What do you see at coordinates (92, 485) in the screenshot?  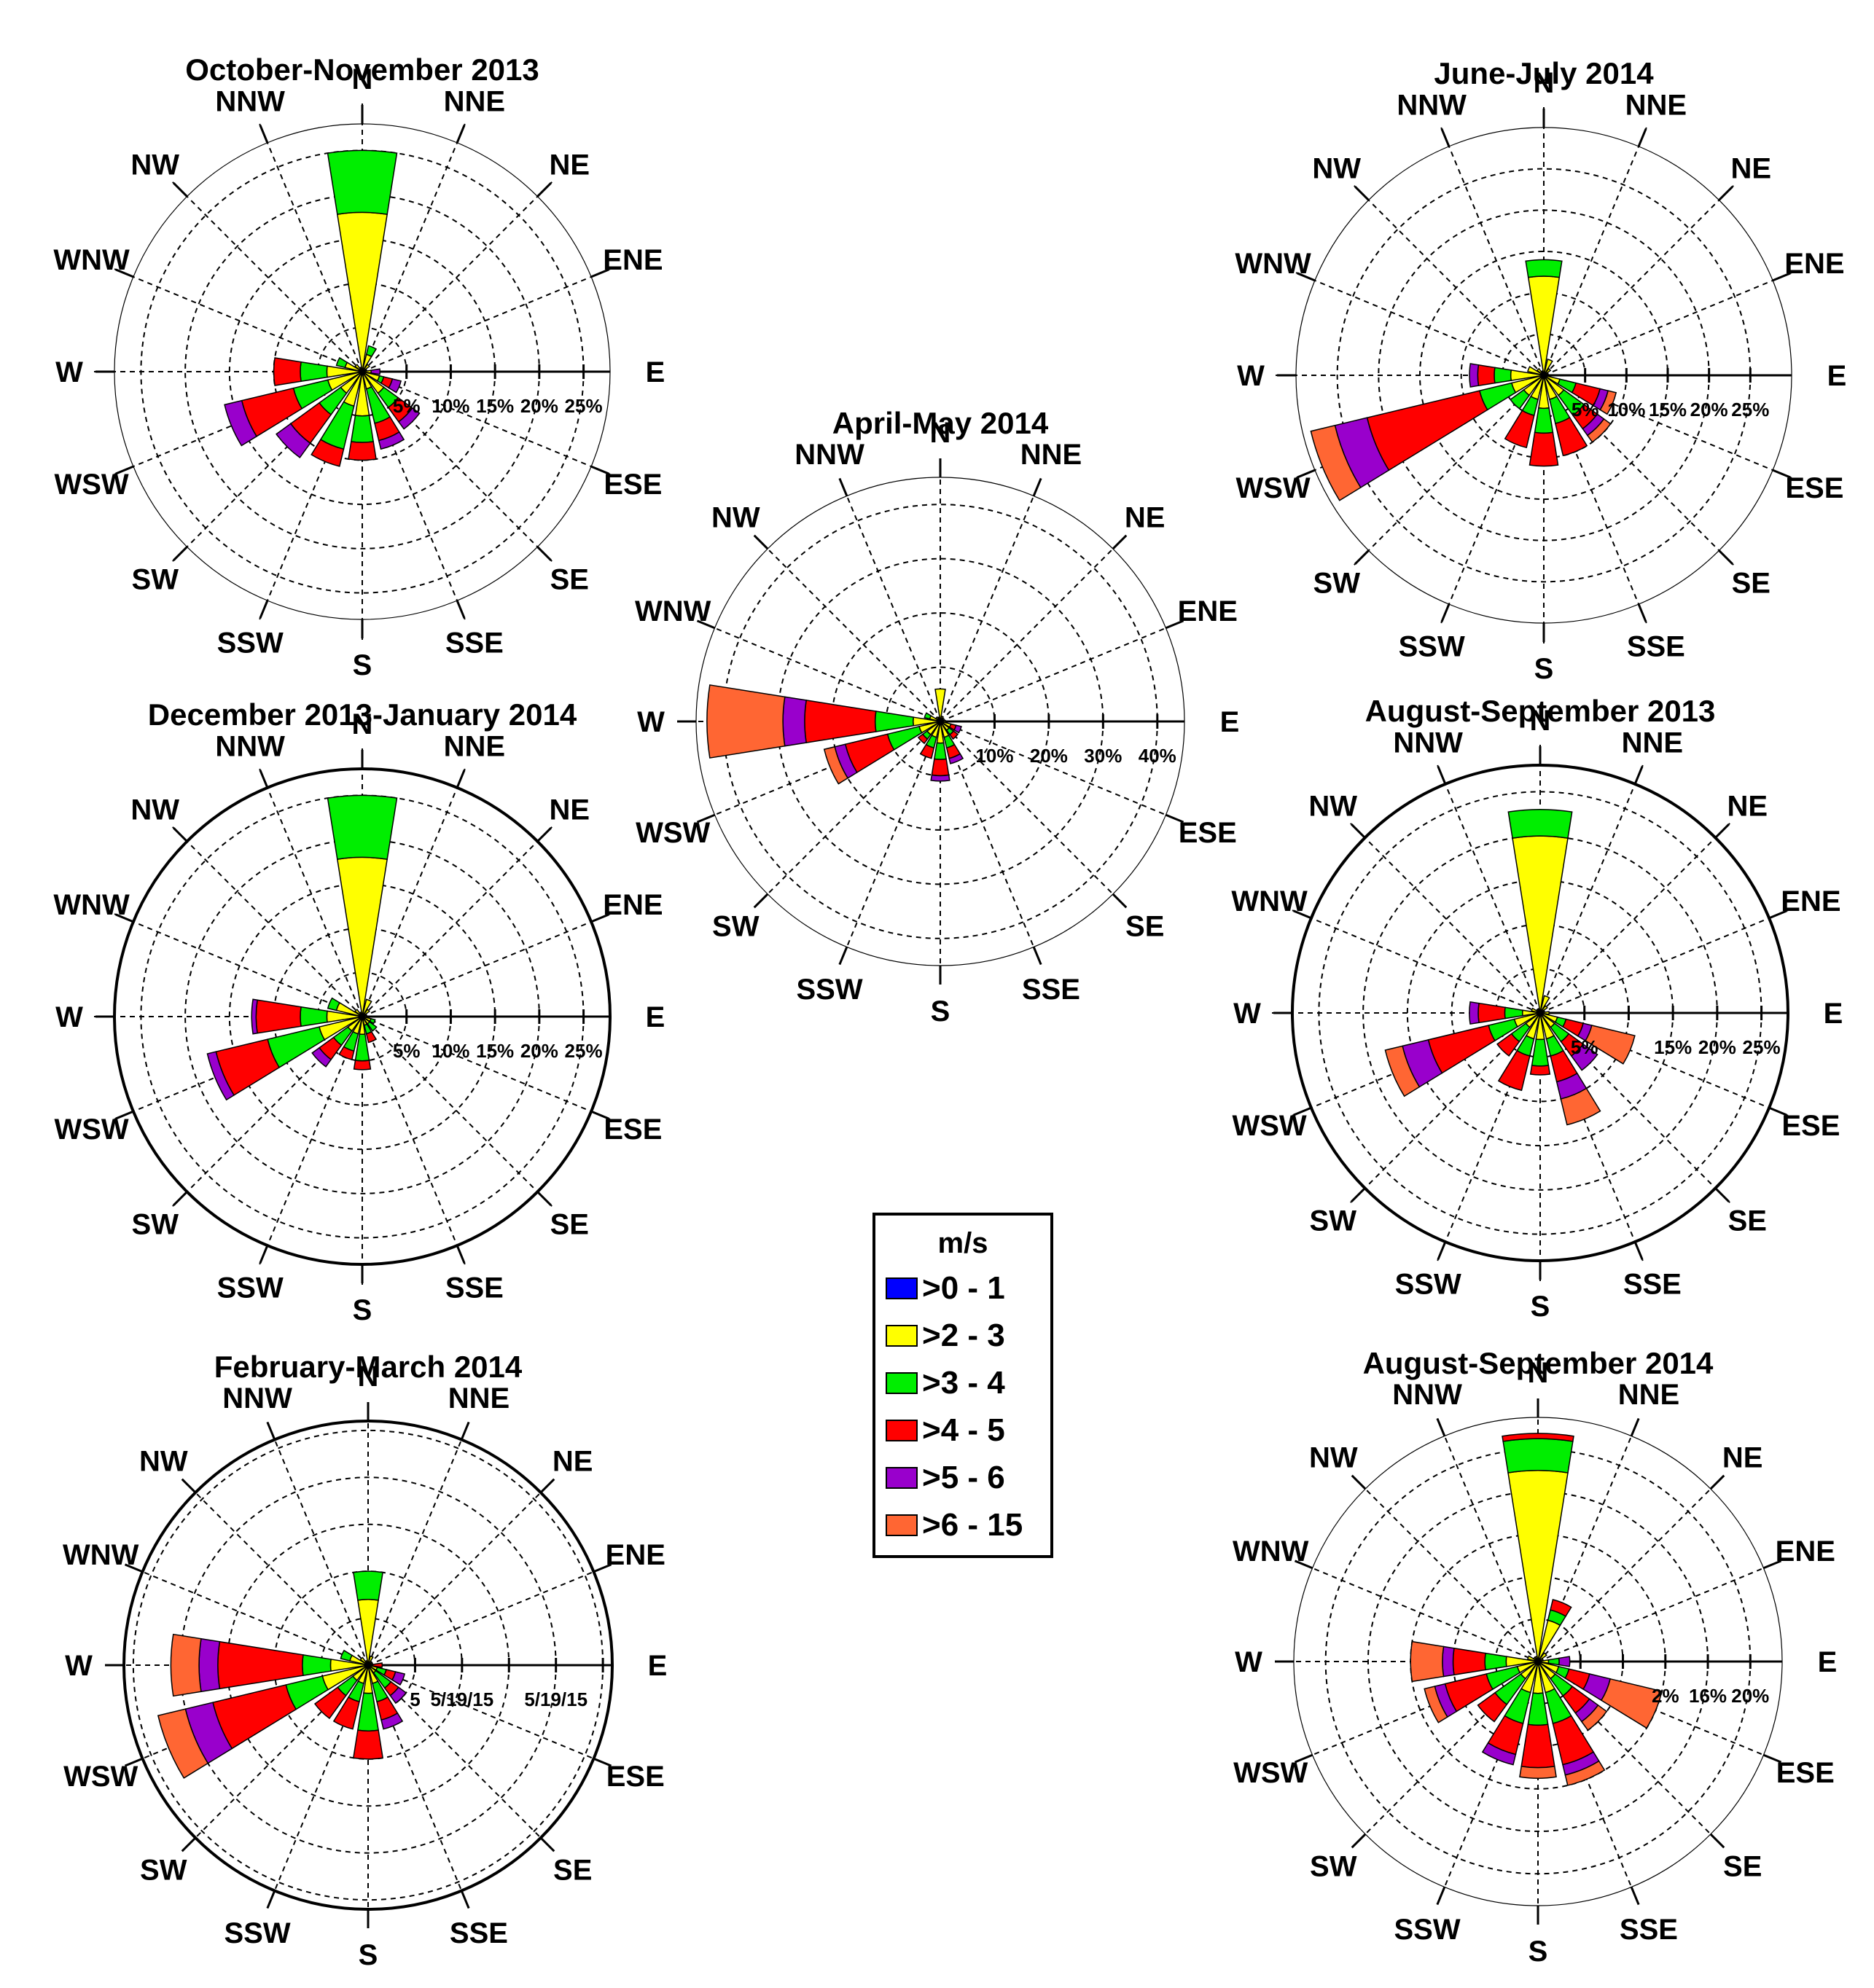 I see `direction-label: WSW` at bounding box center [92, 485].